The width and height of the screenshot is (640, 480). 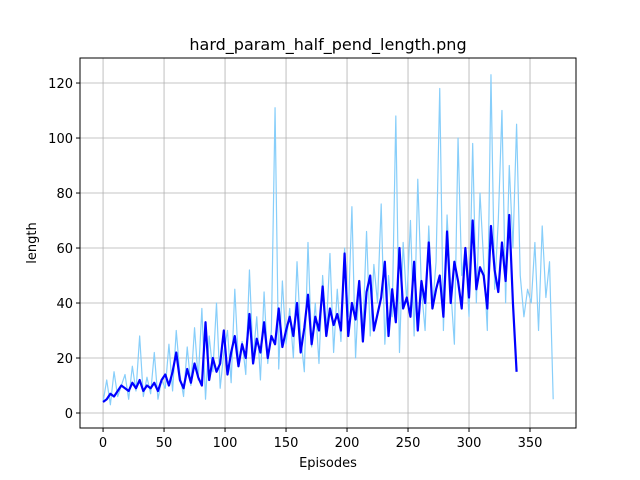 What do you see at coordinates (408, 443) in the screenshot?
I see `x-tick-label: 250` at bounding box center [408, 443].